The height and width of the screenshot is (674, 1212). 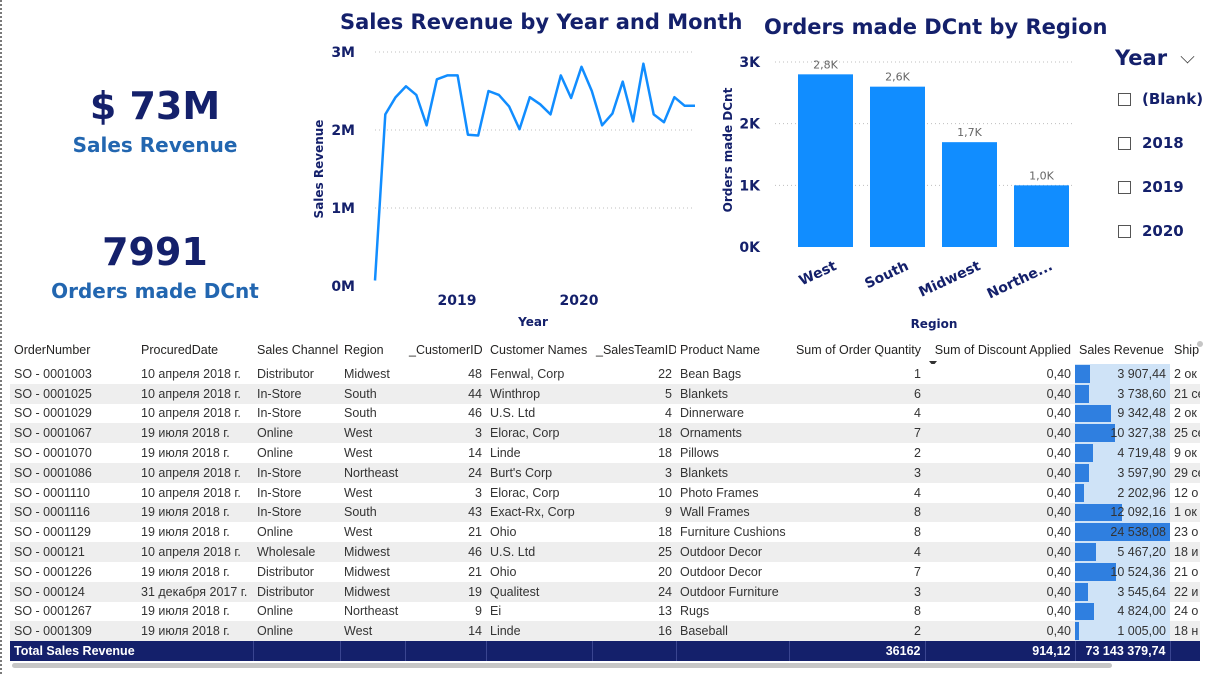 I want to click on slicer-option: 2019, so click(x=1151, y=187).